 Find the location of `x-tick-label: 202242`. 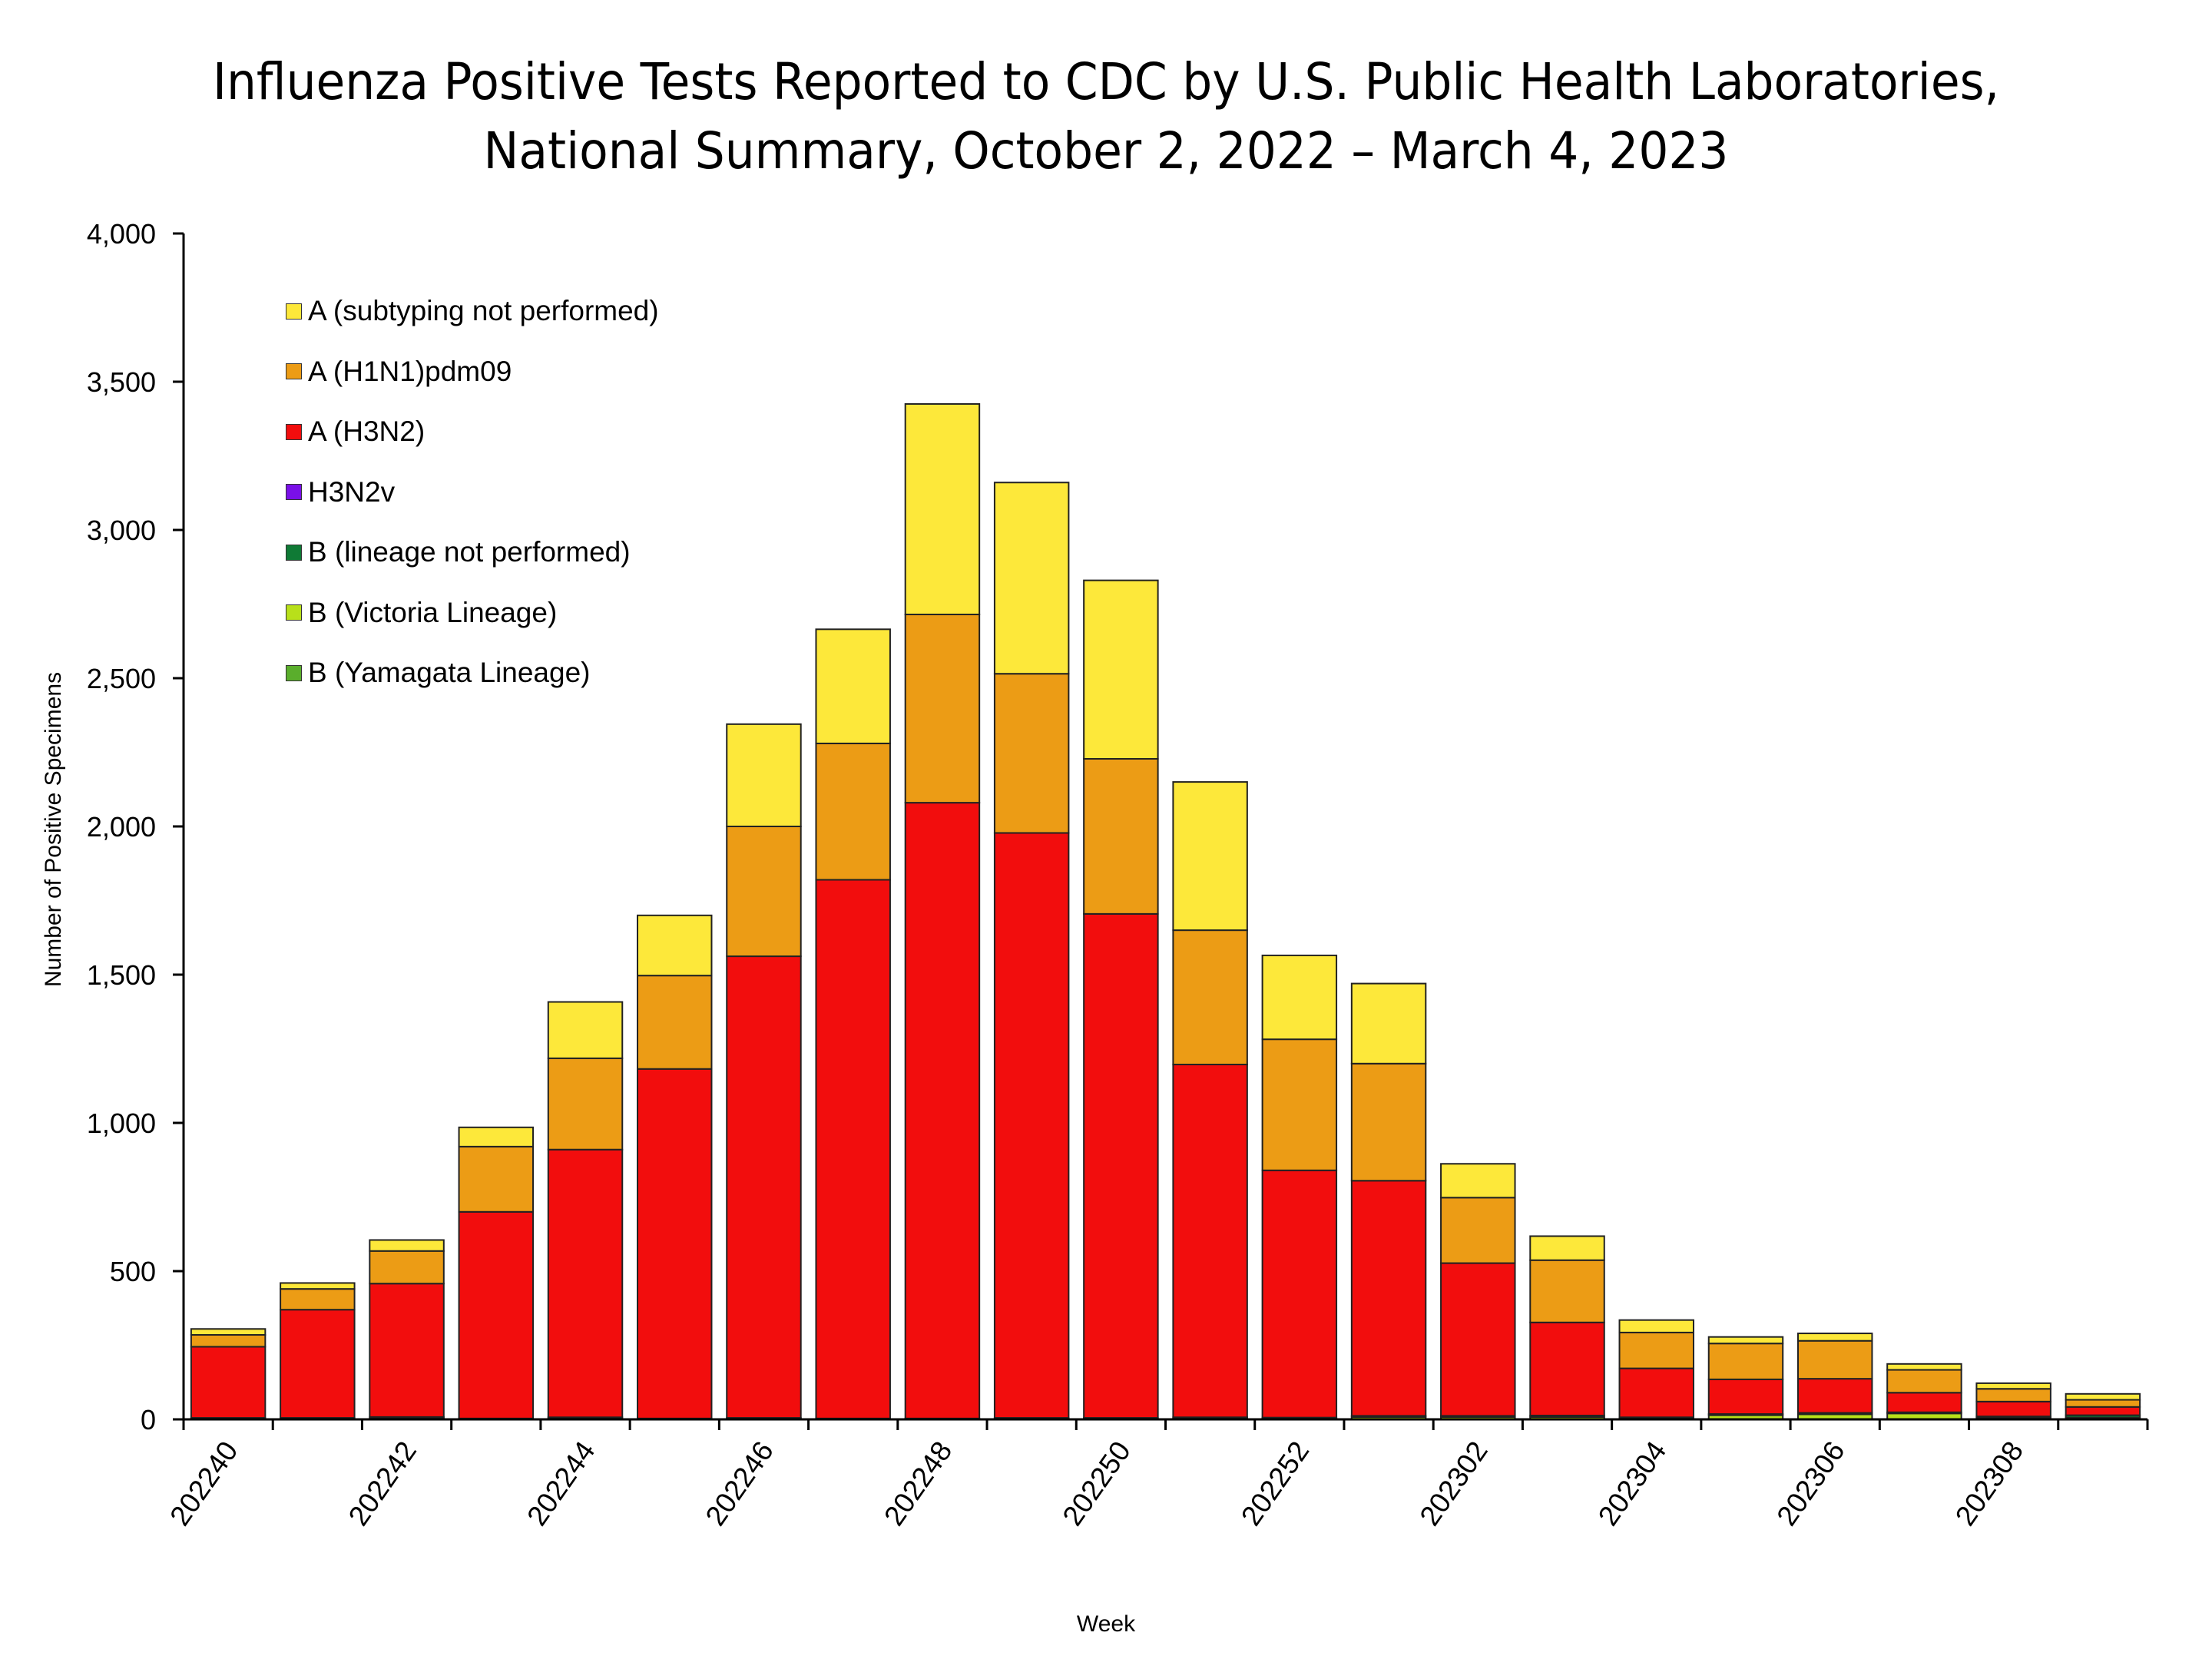

x-tick-label: 202242 is located at coordinates (383, 1483).